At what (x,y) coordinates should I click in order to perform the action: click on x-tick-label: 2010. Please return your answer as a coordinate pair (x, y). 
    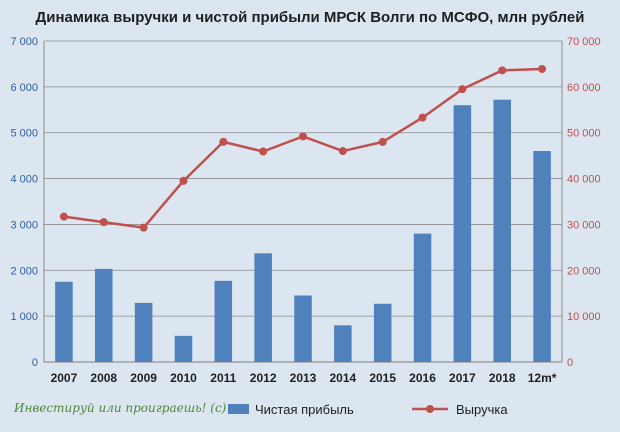
    Looking at the image, I should click on (183, 378).